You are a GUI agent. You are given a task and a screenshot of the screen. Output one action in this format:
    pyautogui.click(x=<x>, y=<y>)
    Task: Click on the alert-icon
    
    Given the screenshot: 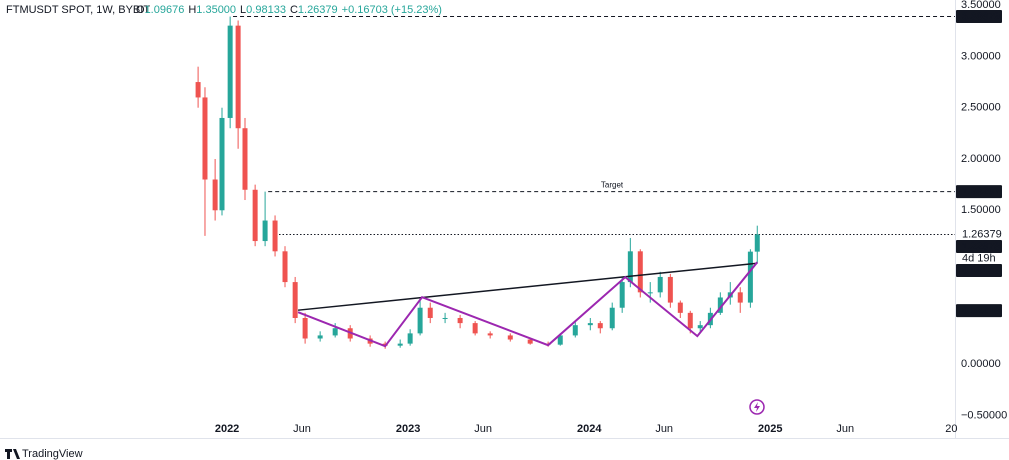 What is the action you would take?
    pyautogui.click(x=757, y=407)
    